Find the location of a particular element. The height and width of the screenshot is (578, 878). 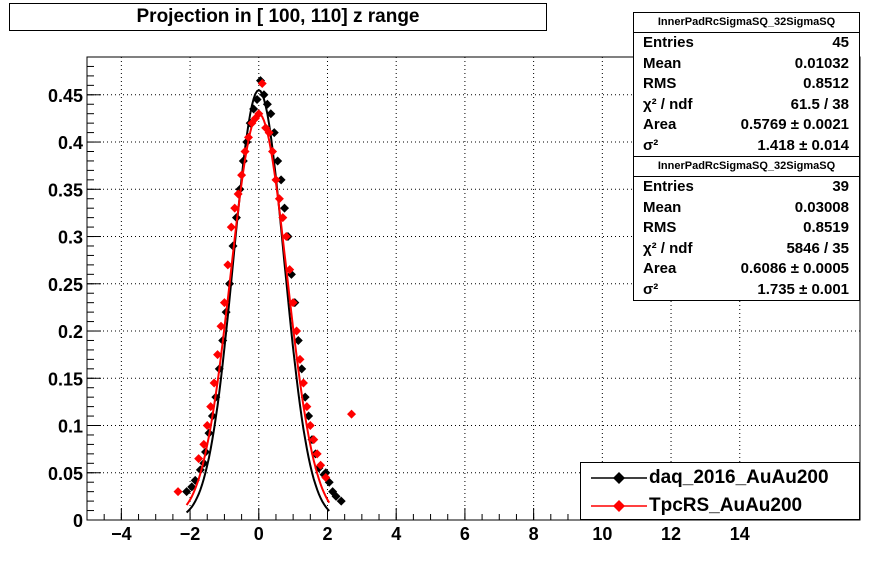

stats-value: 0.01032 is located at coordinates (821, 63).